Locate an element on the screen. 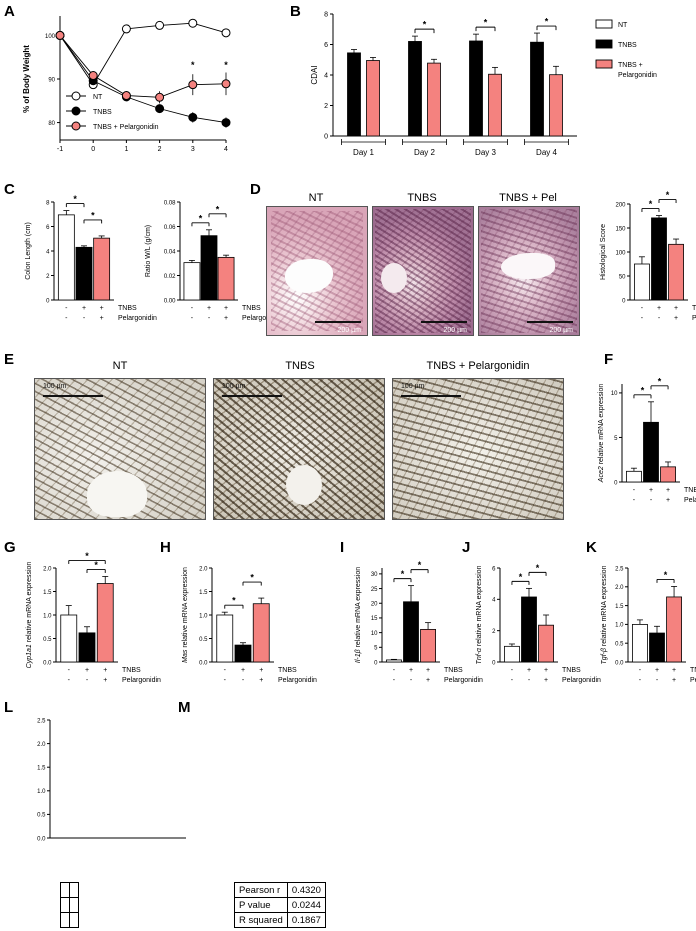 The image size is (696, 931). y-tick-label-svgF: 5 is located at coordinates (616, 439).